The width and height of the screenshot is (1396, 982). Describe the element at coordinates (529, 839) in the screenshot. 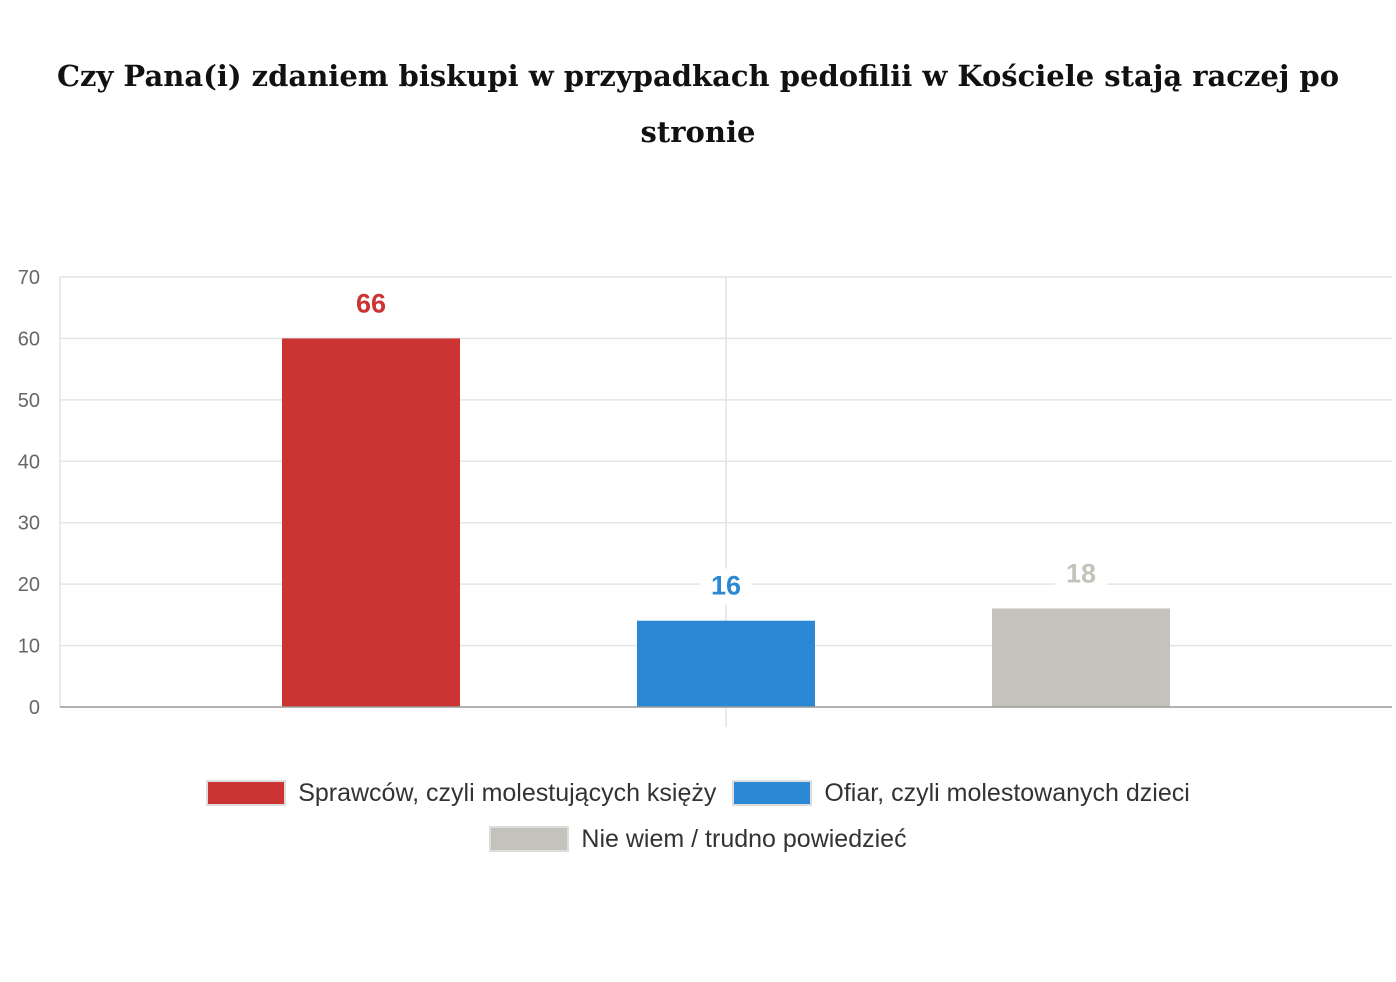

I see `legend-swatch-dont-know` at that location.